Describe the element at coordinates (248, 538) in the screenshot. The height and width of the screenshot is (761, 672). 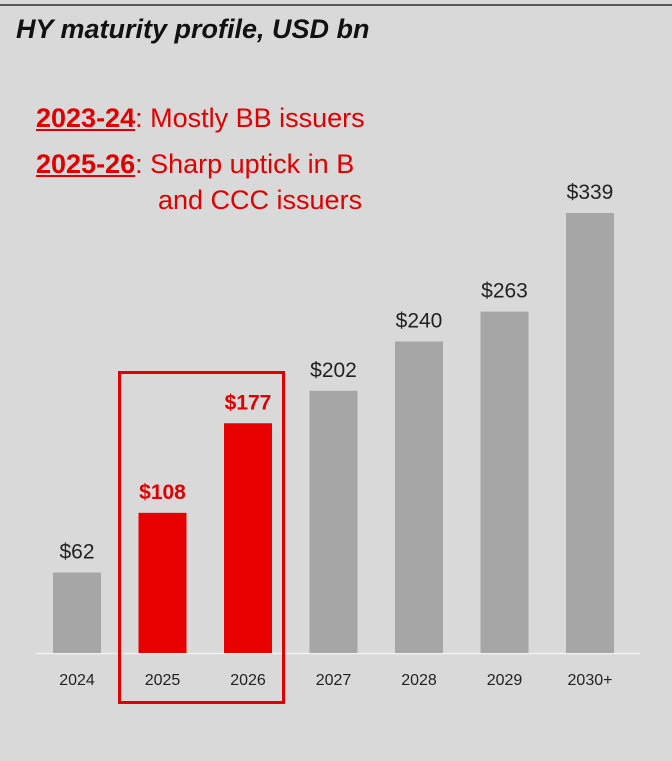
I see `bar-2026` at that location.